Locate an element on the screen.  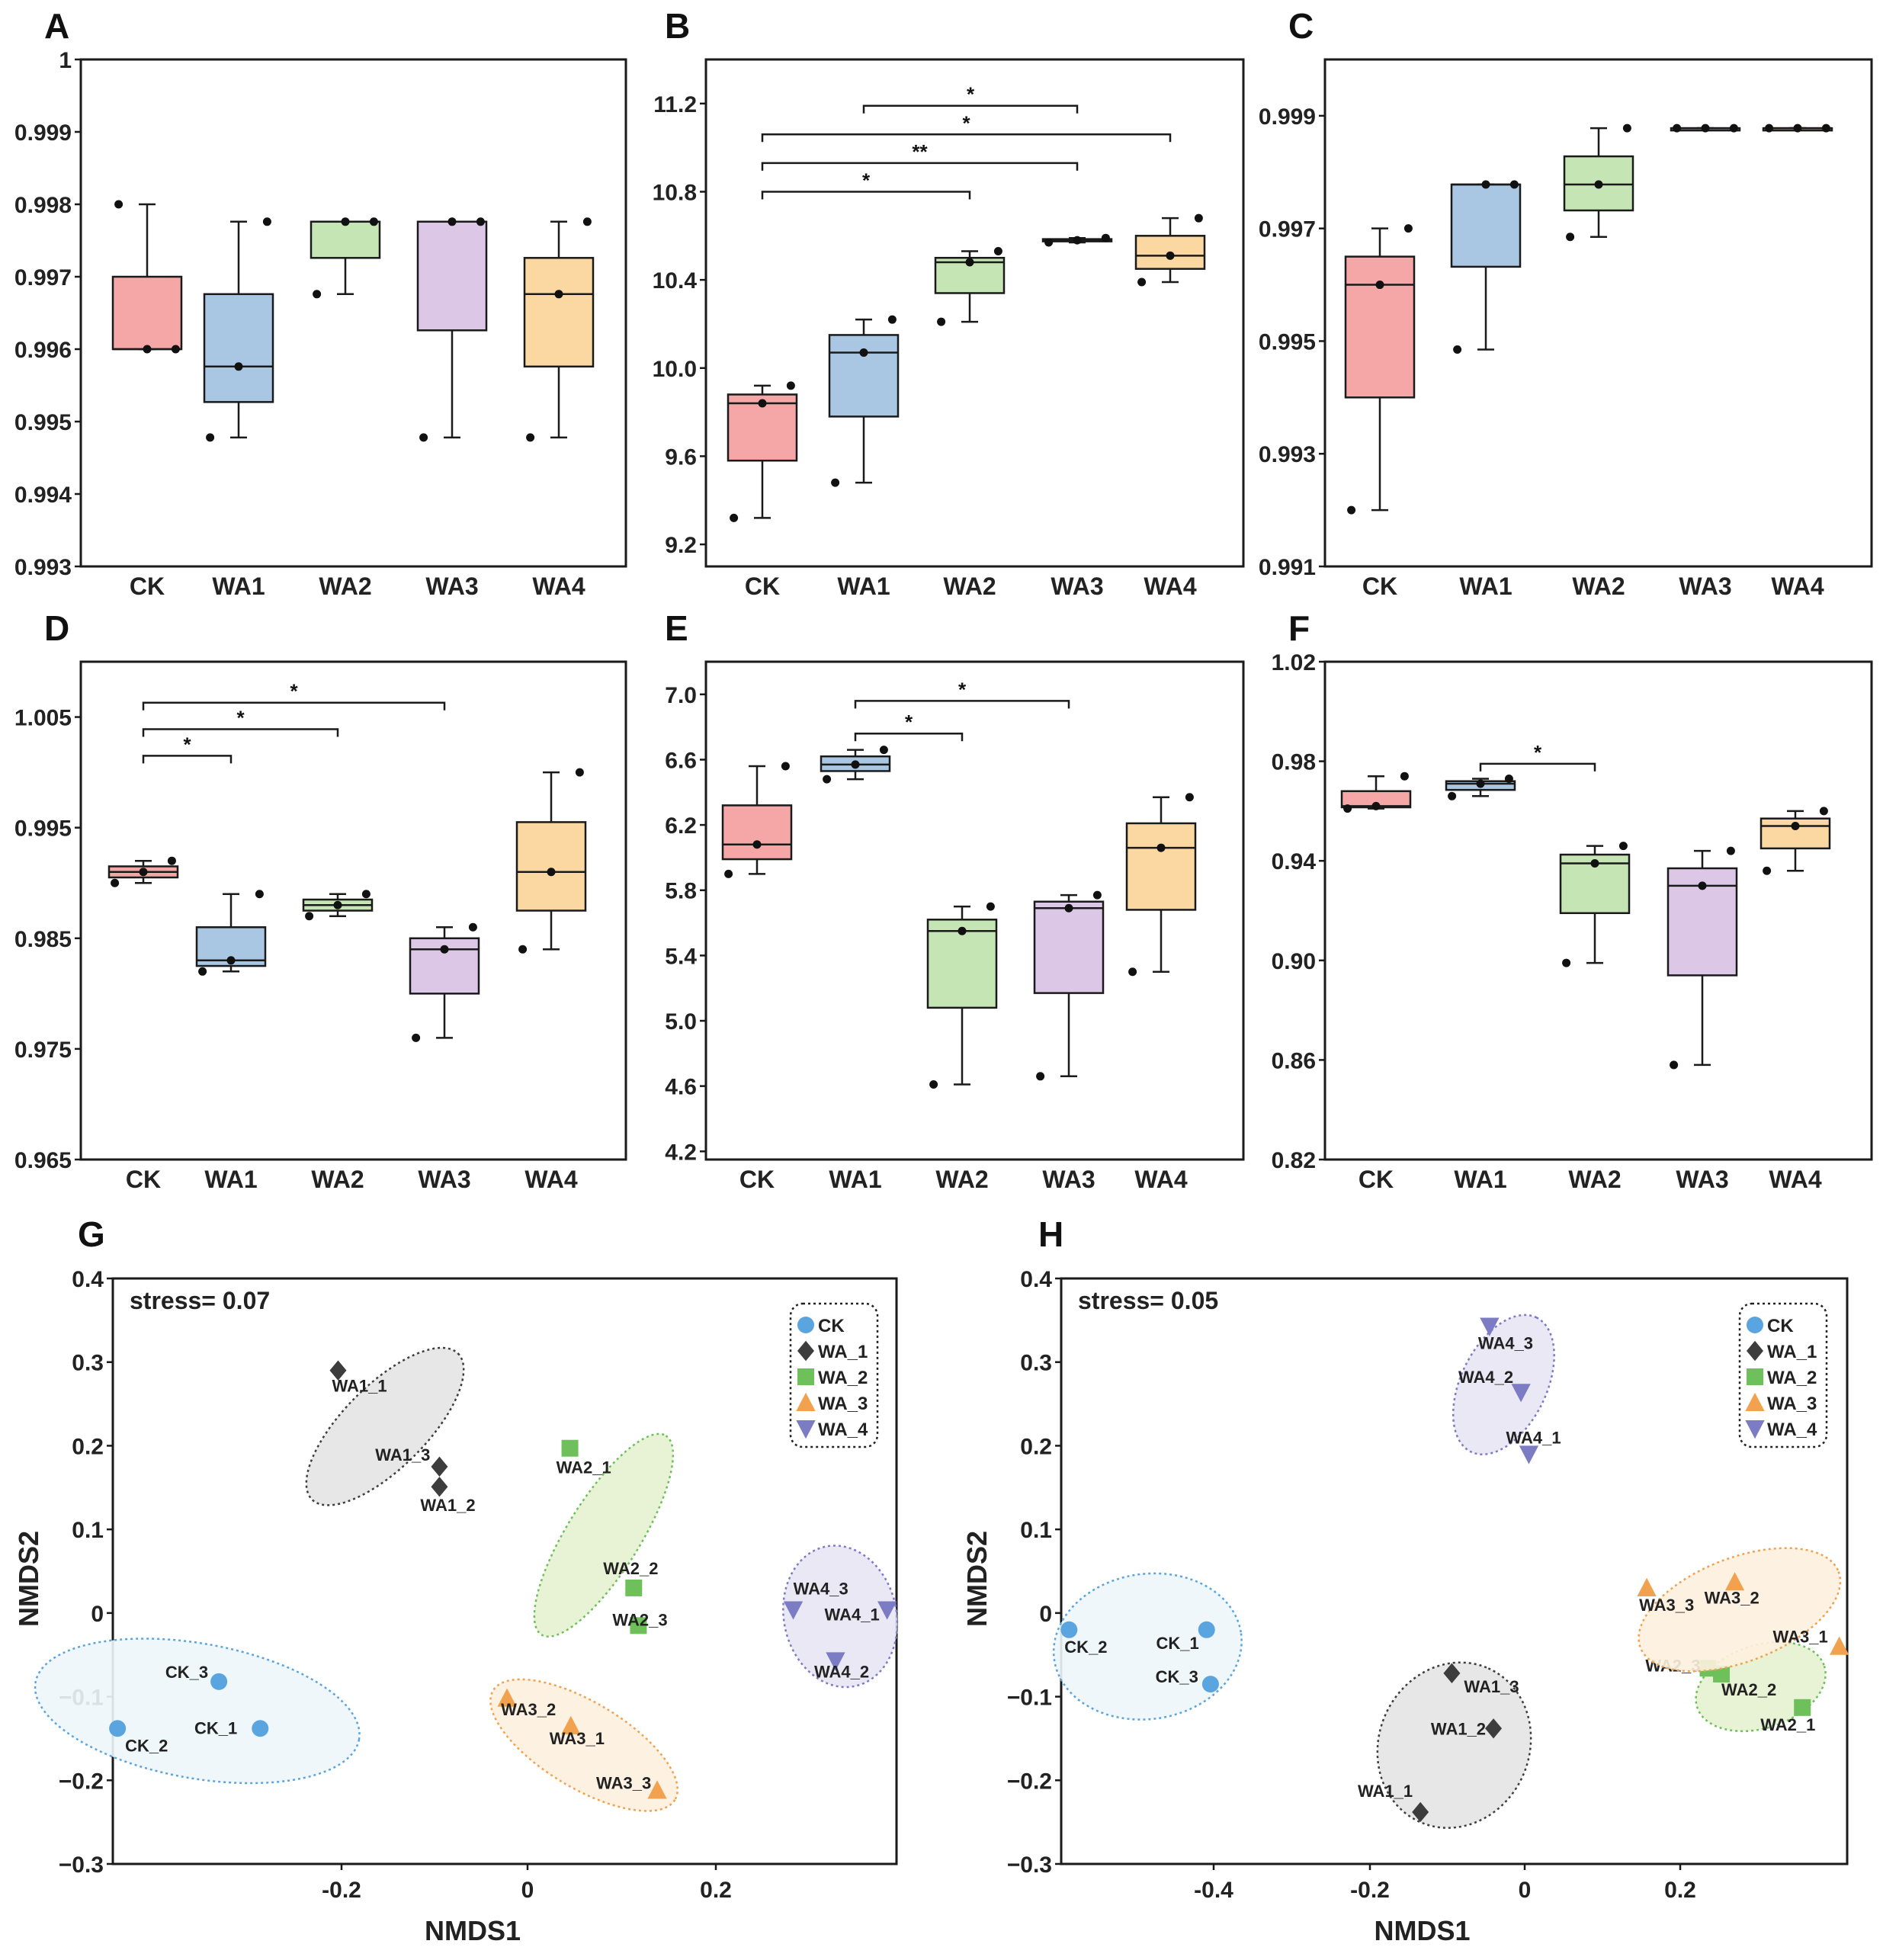
panel-label: D is located at coordinates (57, 628).